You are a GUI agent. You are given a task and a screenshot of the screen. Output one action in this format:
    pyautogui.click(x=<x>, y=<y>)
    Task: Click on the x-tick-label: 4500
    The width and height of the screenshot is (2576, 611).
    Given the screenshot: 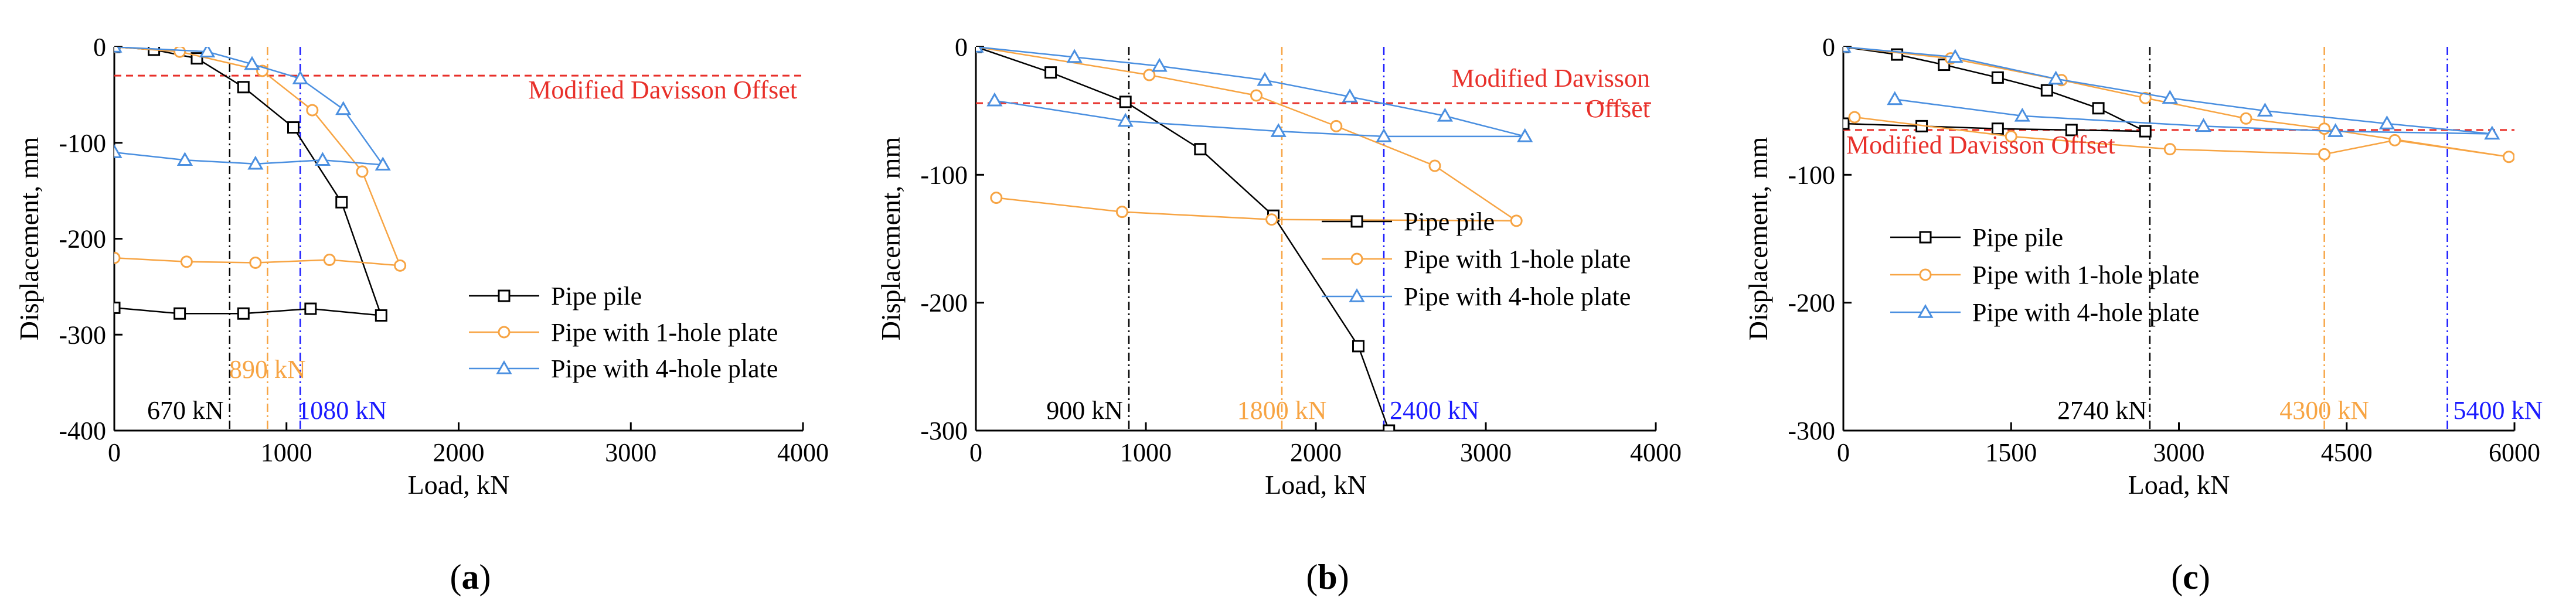 What is the action you would take?
    pyautogui.click(x=2347, y=452)
    